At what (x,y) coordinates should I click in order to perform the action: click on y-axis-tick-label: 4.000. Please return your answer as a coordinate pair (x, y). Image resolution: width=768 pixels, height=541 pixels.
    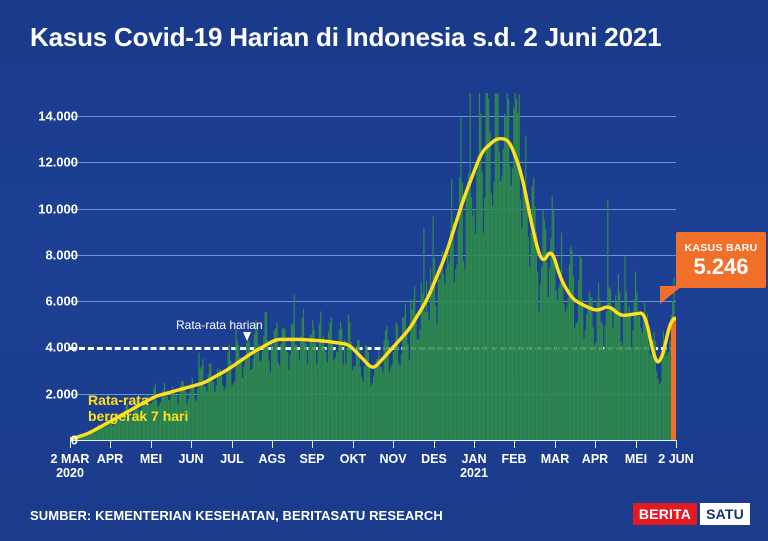
    Looking at the image, I should click on (61, 347).